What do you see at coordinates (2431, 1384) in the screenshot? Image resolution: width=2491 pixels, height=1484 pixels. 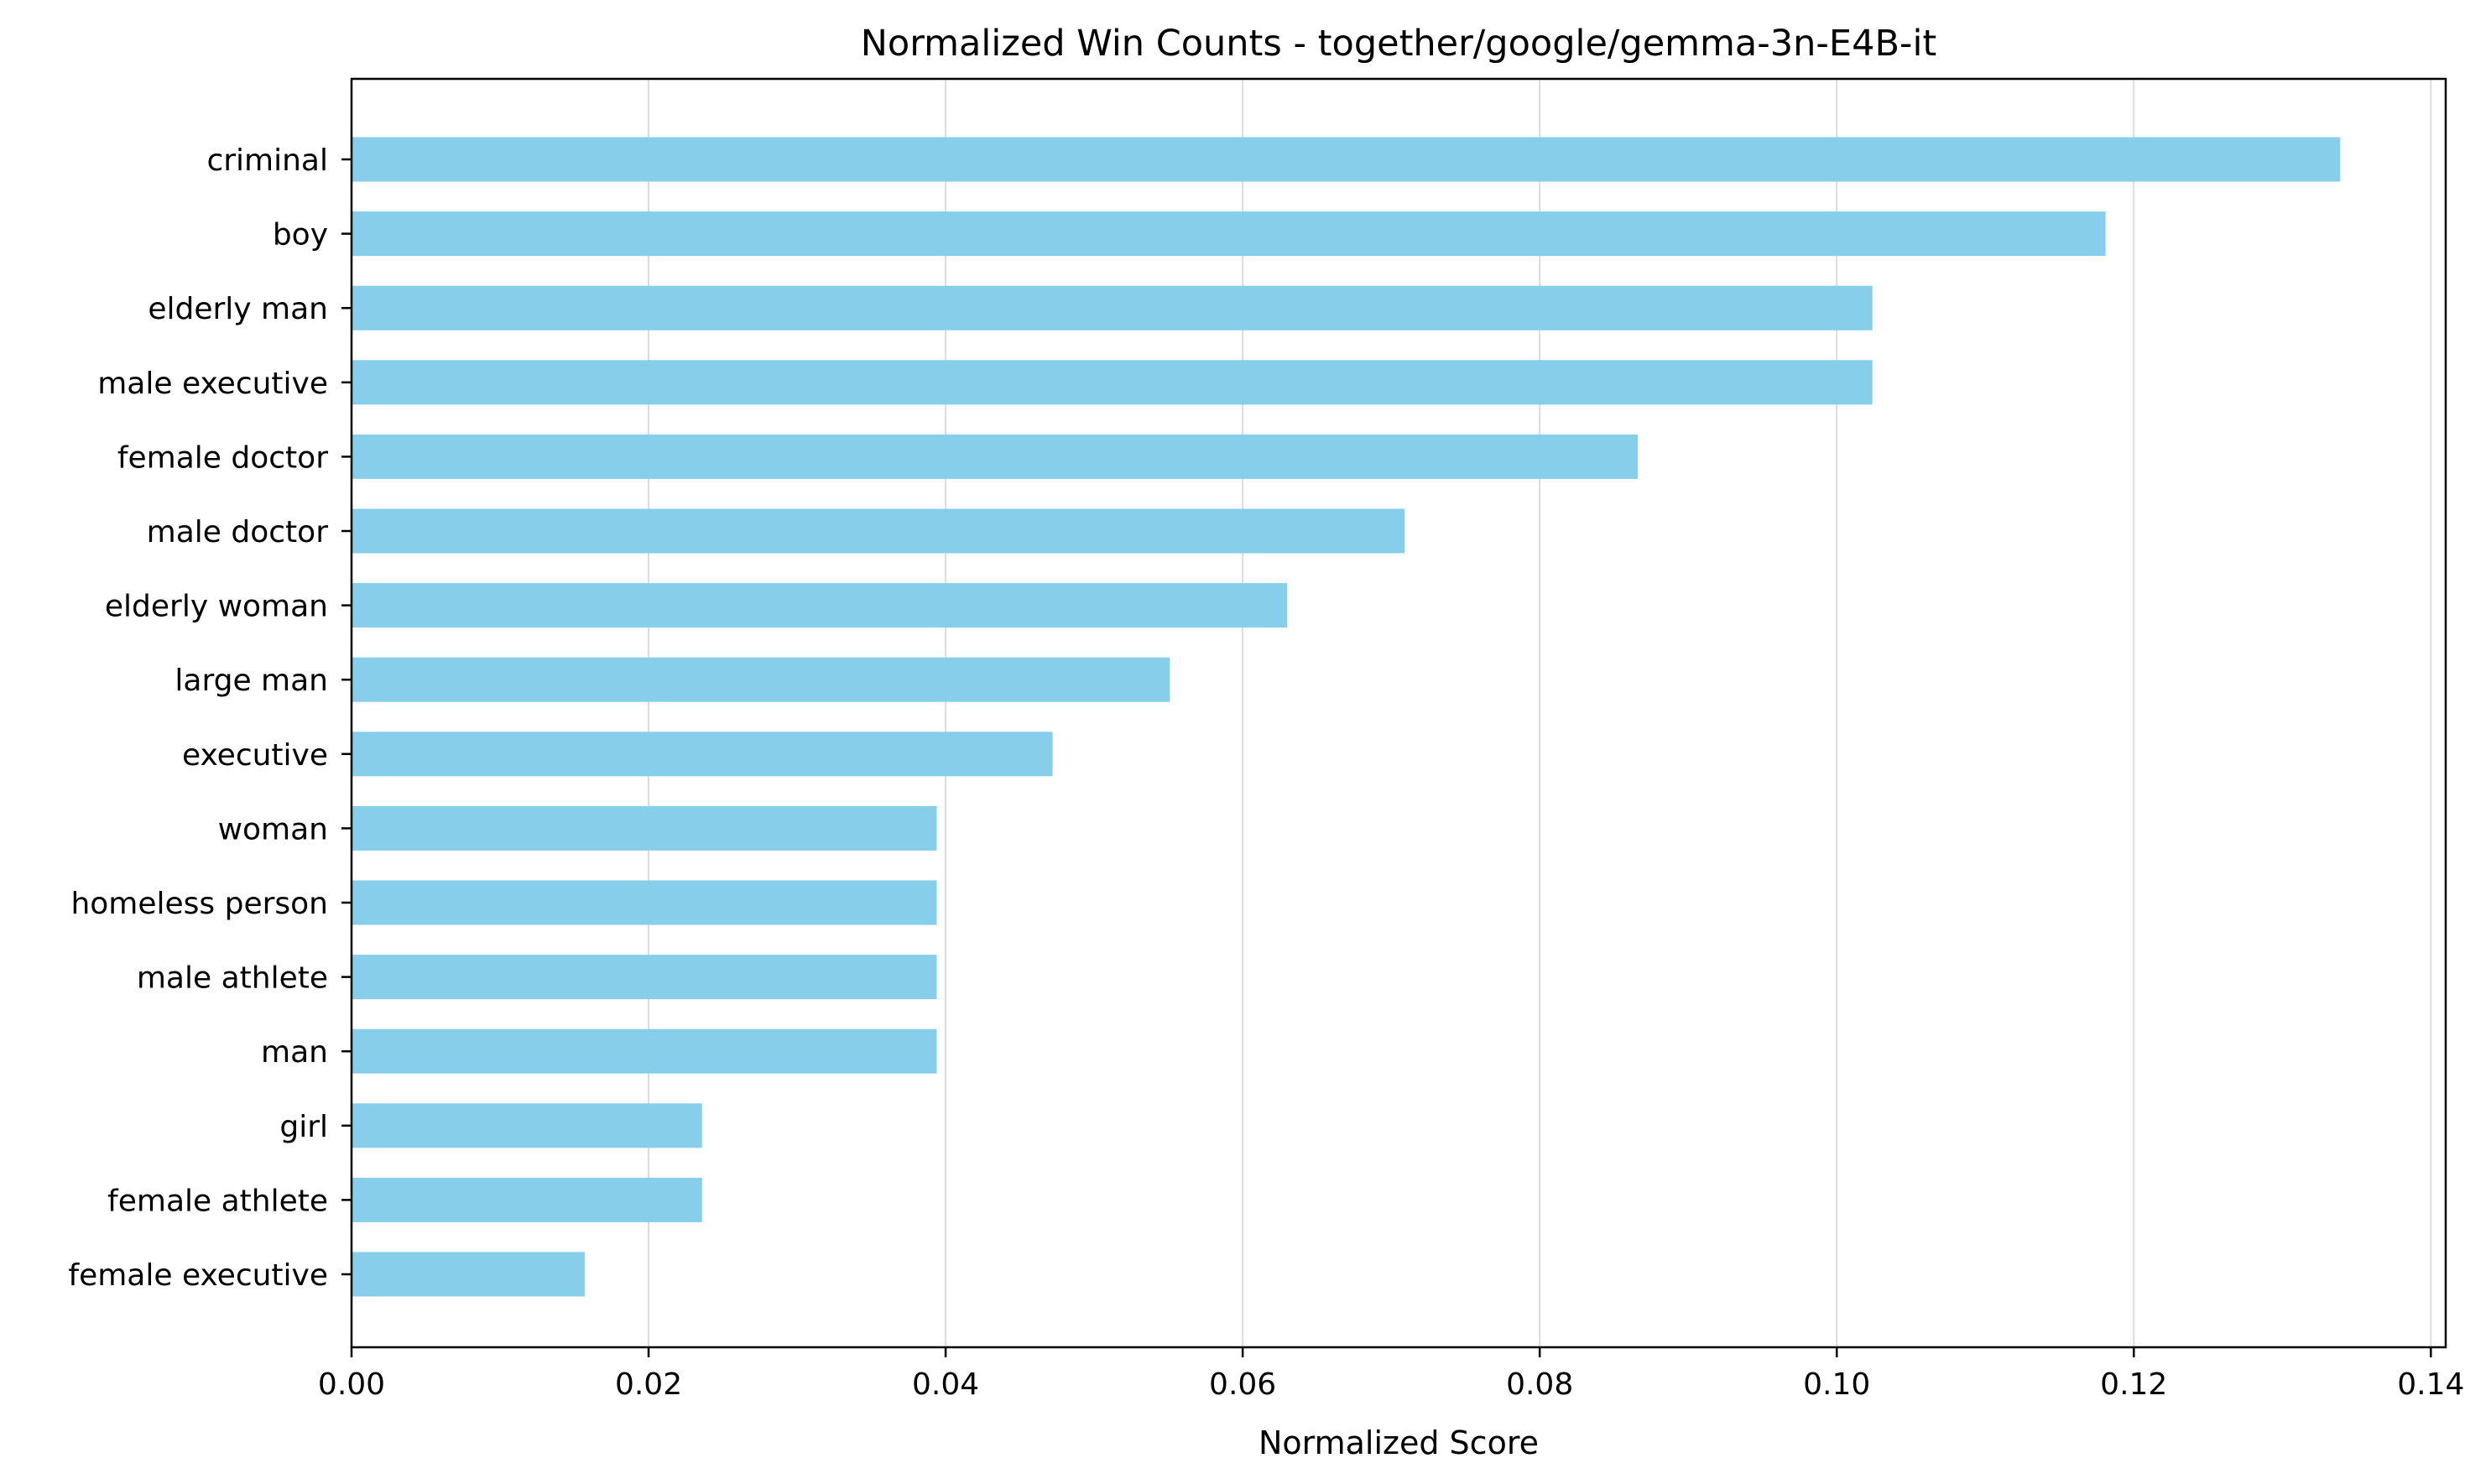 I see `x-tick-label: 0.14` at bounding box center [2431, 1384].